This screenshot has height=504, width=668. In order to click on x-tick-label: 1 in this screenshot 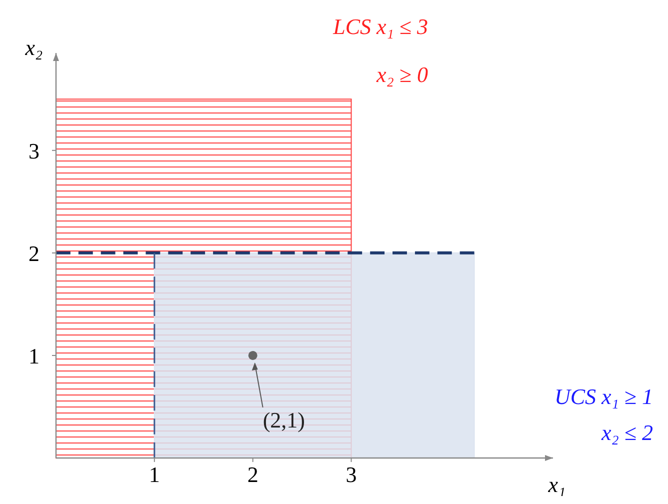, I will do `click(154, 474)`.